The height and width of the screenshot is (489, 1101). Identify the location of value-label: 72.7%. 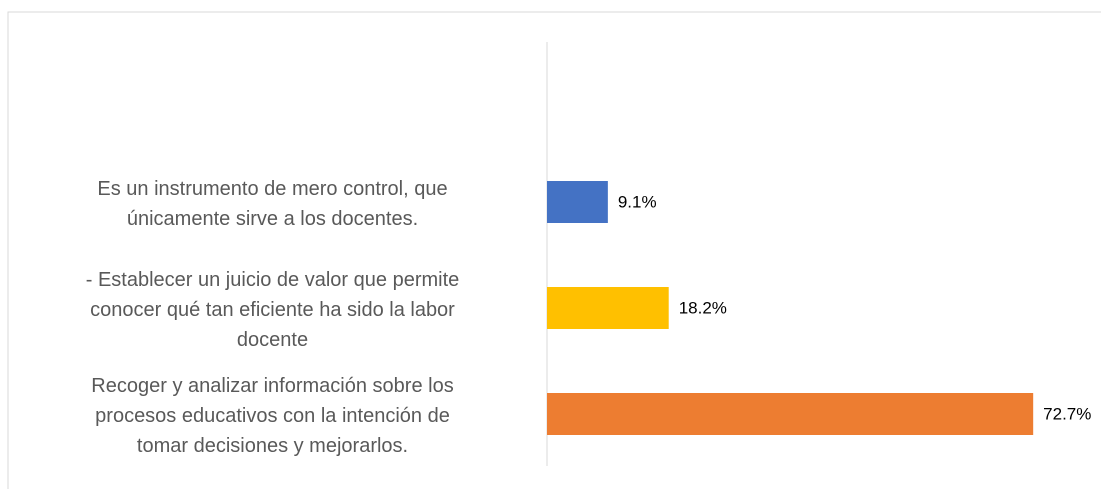
(1067, 413).